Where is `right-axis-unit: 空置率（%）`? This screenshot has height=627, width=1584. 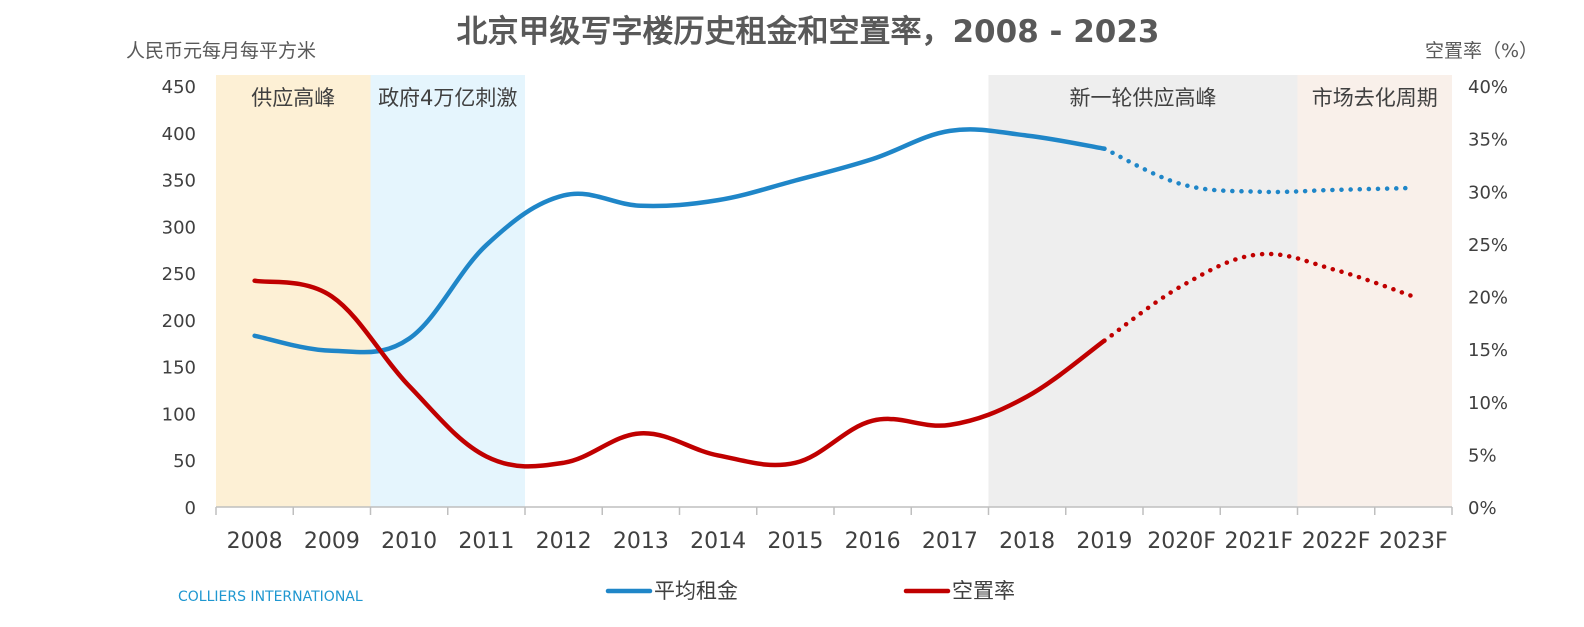 right-axis-unit: 空置率（%） is located at coordinates (1481, 51).